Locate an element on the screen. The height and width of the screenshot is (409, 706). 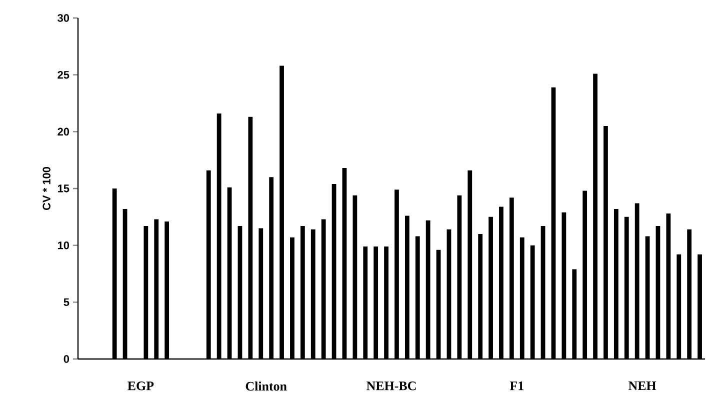
x-tick-label: NEH-BC is located at coordinates (391, 386).